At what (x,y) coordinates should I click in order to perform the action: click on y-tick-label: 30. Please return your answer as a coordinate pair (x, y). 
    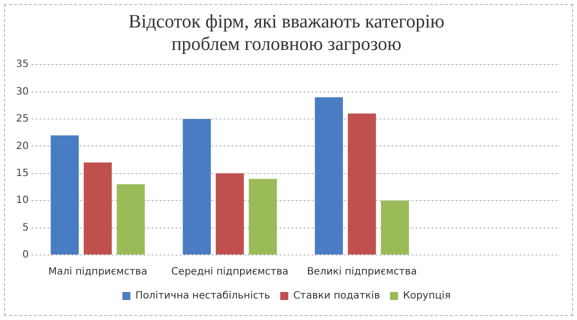
    Looking at the image, I should click on (22, 92).